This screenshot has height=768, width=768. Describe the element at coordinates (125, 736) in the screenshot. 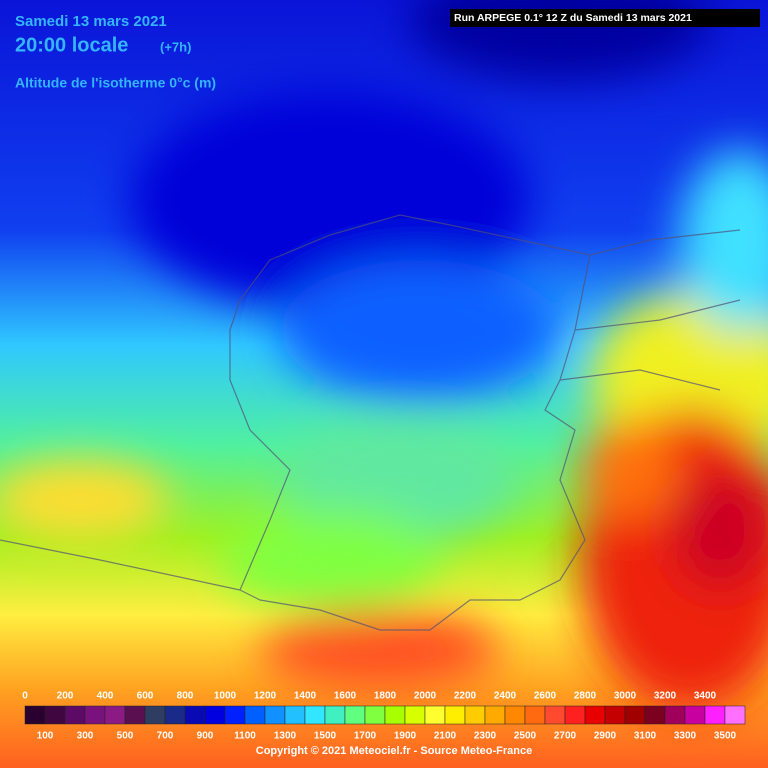

I see `legend-label: 500` at that location.